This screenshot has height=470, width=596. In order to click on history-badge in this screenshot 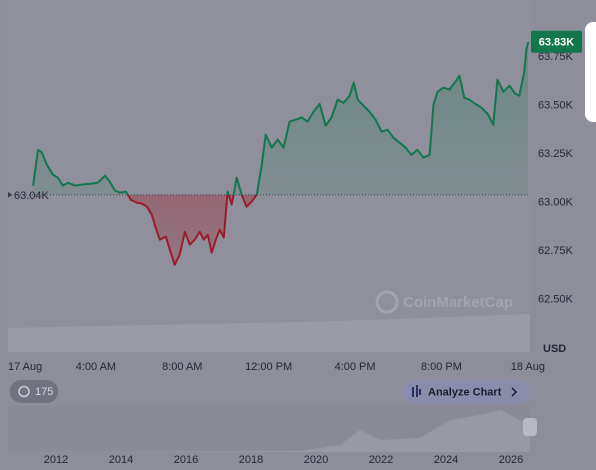, I will do `click(34, 391)`.